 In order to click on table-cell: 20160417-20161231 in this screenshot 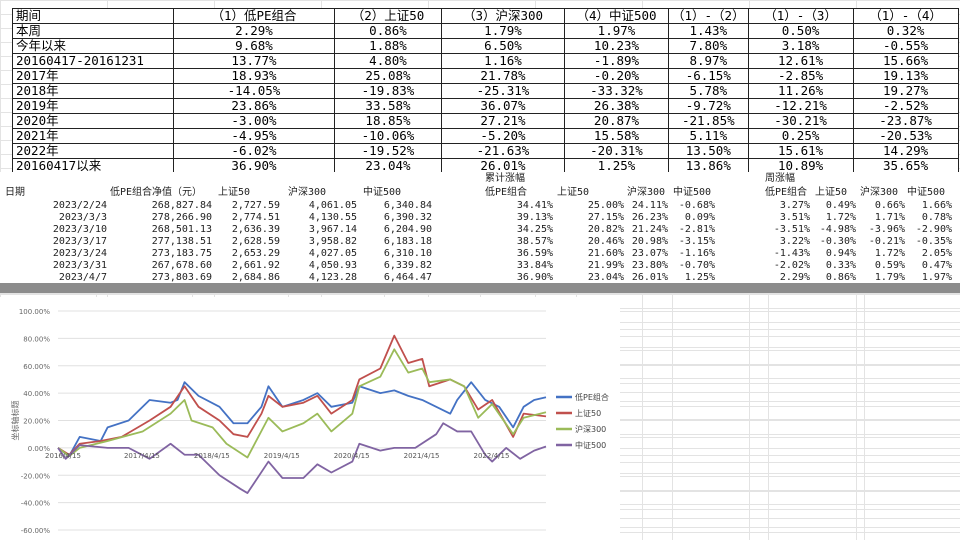, I will do `click(93, 61)`.